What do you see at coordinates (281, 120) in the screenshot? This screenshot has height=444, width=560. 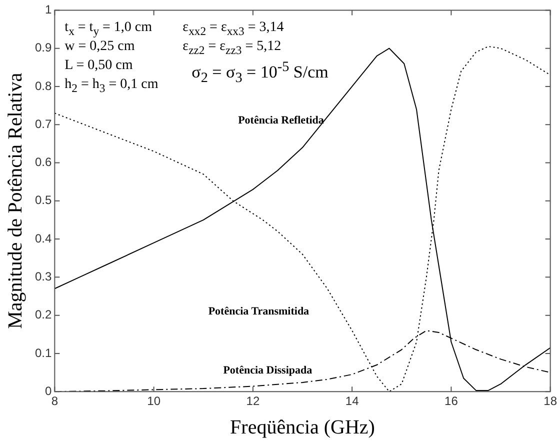 I see `series-label: Potência Refletida` at bounding box center [281, 120].